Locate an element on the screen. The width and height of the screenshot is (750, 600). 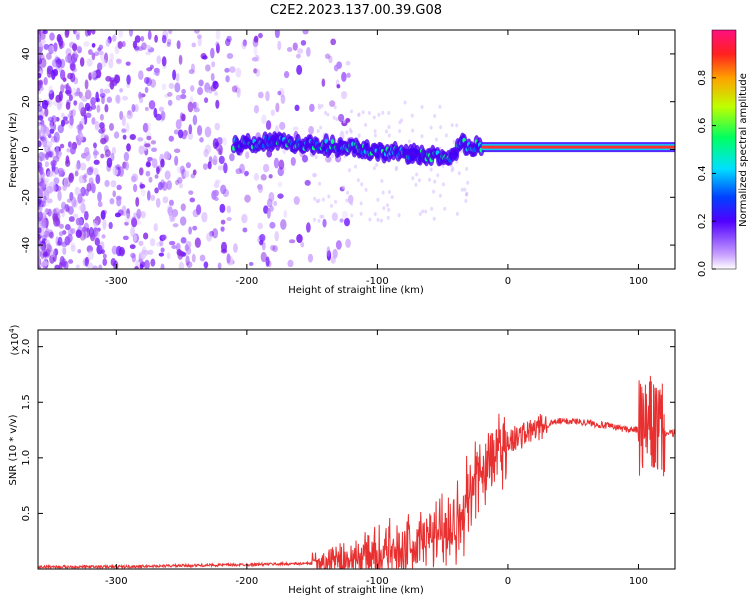
bottom-x-tick-label: 100 is located at coordinates (638, 581).